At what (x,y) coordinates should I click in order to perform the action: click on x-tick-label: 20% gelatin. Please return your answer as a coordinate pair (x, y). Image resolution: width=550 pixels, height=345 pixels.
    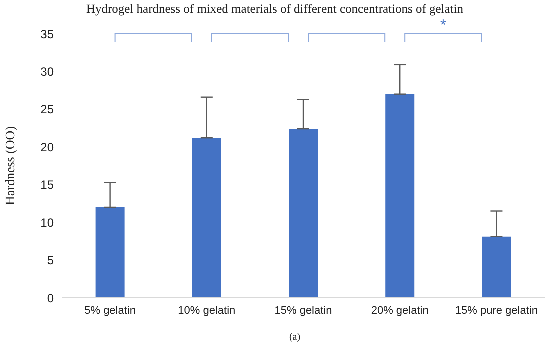
    Looking at the image, I should click on (400, 310).